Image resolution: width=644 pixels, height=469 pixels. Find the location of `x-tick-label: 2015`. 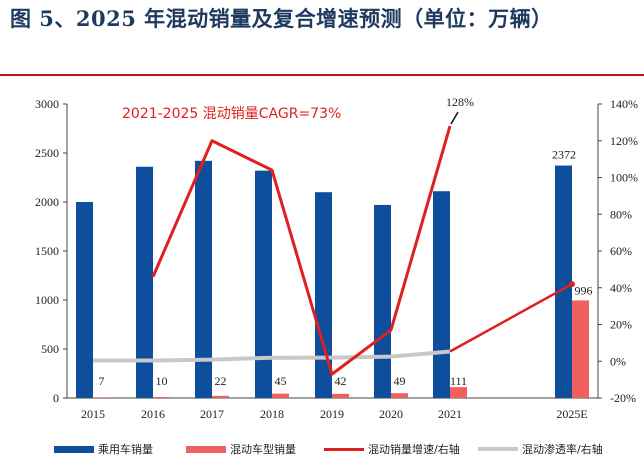

x-tick-label: 2015 is located at coordinates (93, 414).